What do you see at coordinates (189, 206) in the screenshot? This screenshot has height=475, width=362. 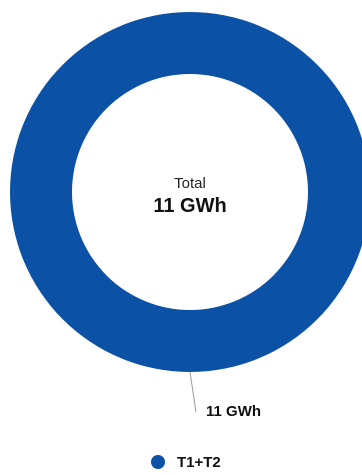 I see `center-value: 11 GWh` at bounding box center [189, 206].